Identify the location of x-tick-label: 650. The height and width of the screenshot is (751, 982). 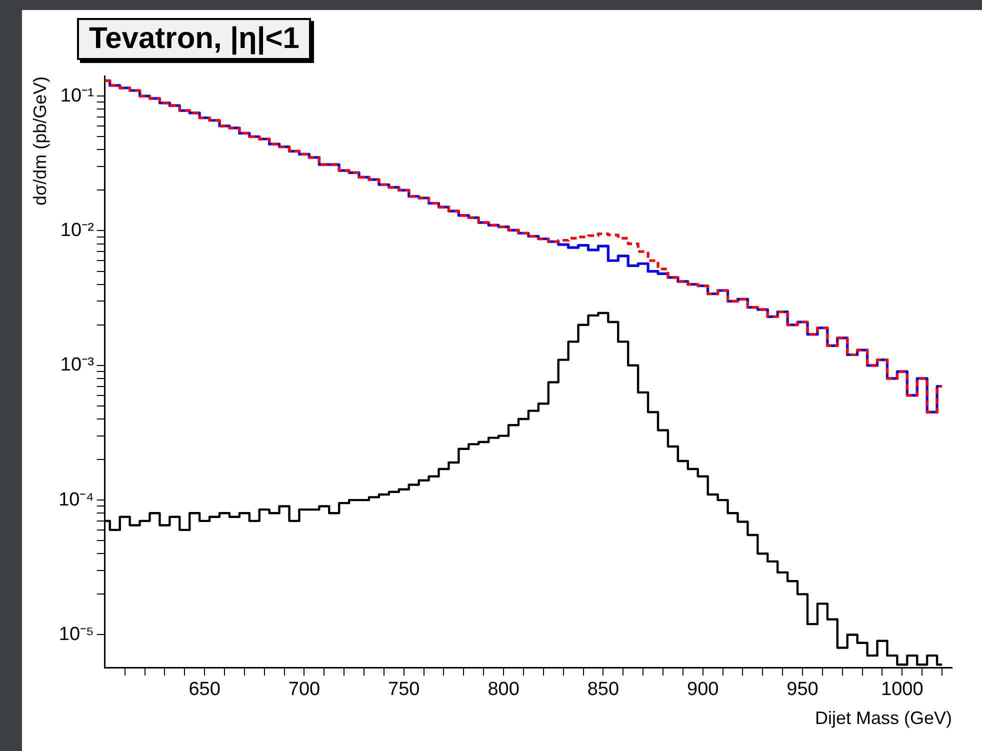
(204, 689).